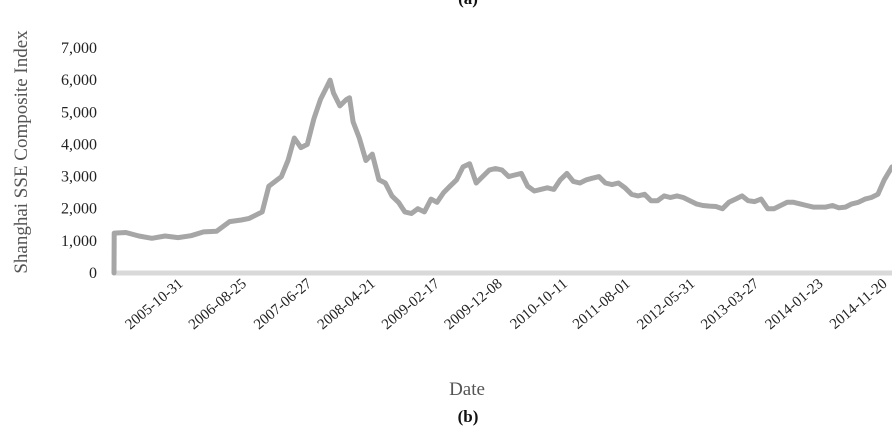 The height and width of the screenshot is (432, 892). What do you see at coordinates (218, 304) in the screenshot?
I see `x-tick-label: 2006-08-25` at bounding box center [218, 304].